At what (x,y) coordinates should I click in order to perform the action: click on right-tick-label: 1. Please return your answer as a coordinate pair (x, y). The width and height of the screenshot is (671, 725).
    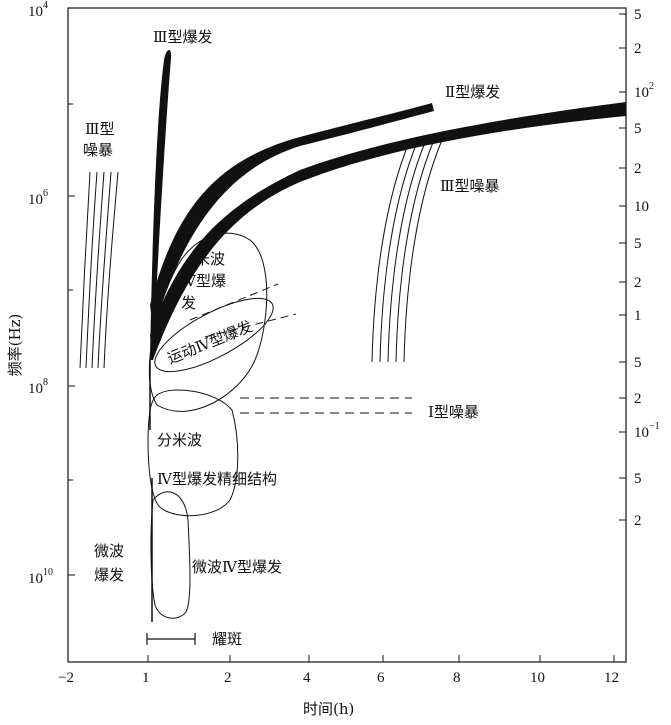
    Looking at the image, I should click on (638, 316).